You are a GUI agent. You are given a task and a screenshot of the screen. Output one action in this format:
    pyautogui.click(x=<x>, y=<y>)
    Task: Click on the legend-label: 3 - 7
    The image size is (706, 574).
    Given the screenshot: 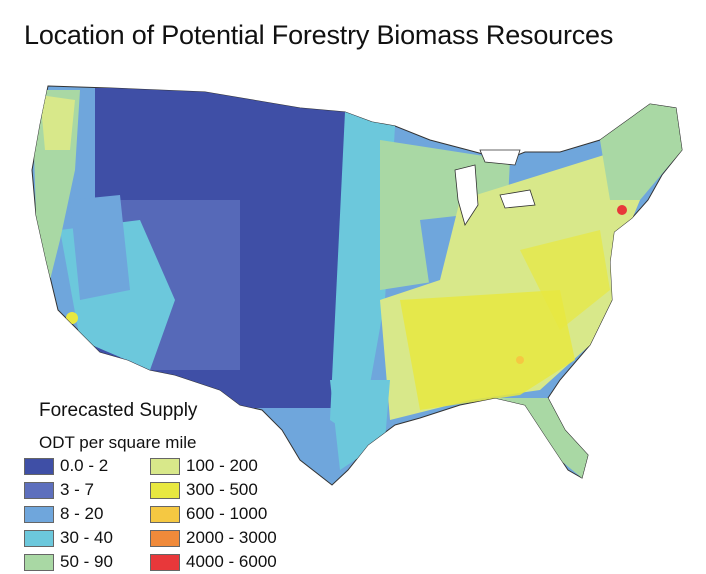 What is the action you would take?
    pyautogui.click(x=77, y=489)
    